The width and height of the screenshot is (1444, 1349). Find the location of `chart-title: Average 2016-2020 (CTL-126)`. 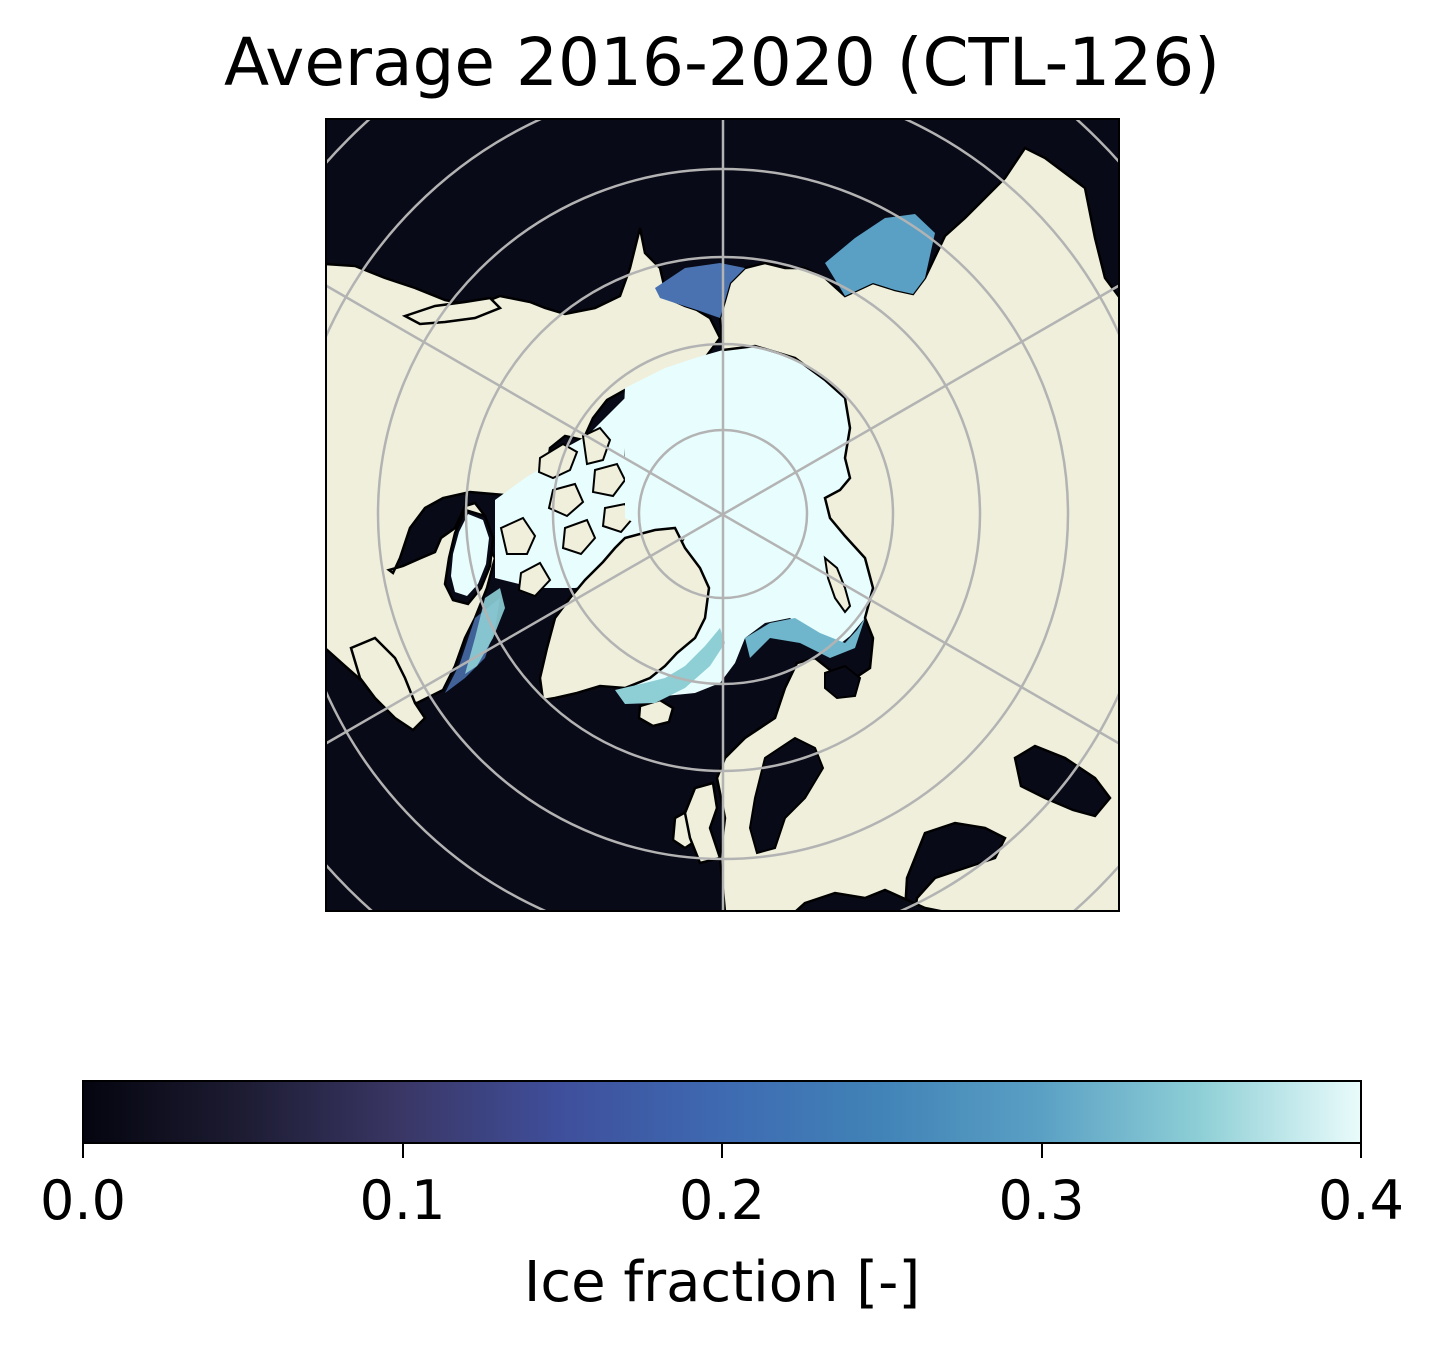

chart-title: Average 2016-2020 (CTL-126) is located at coordinates (722, 62).